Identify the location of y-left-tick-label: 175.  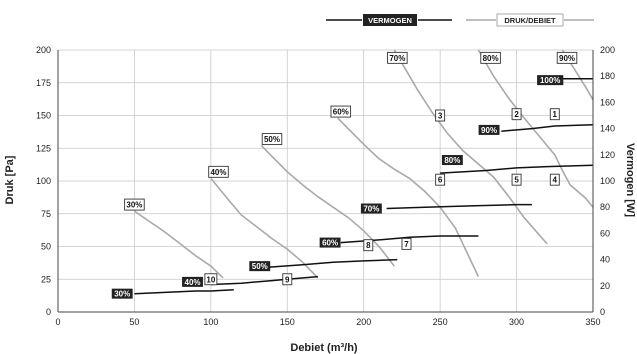
(43, 83).